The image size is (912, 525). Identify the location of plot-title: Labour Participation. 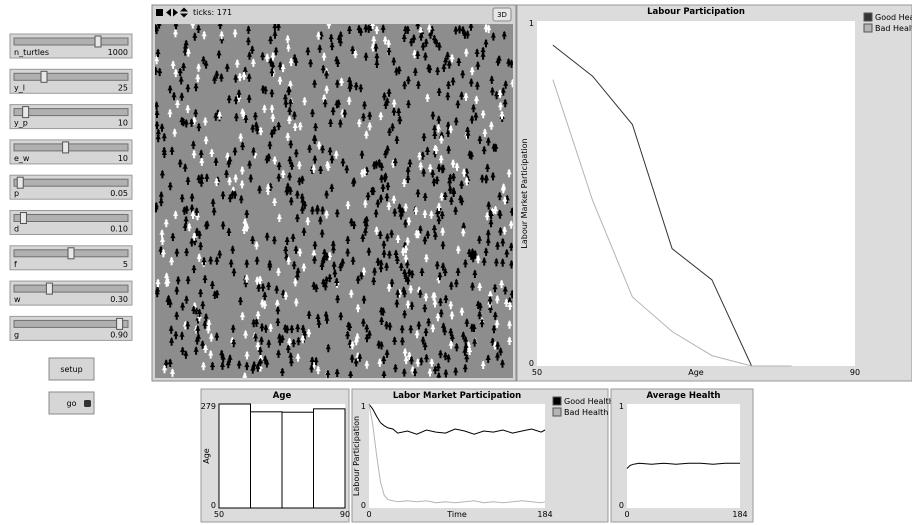
(696, 12).